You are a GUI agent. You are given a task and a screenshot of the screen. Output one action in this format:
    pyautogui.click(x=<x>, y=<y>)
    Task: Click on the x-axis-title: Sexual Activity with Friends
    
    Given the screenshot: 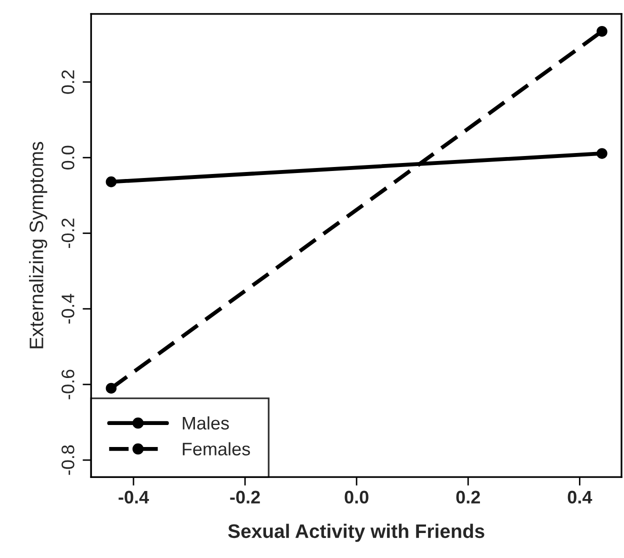 What is the action you would take?
    pyautogui.click(x=356, y=533)
    